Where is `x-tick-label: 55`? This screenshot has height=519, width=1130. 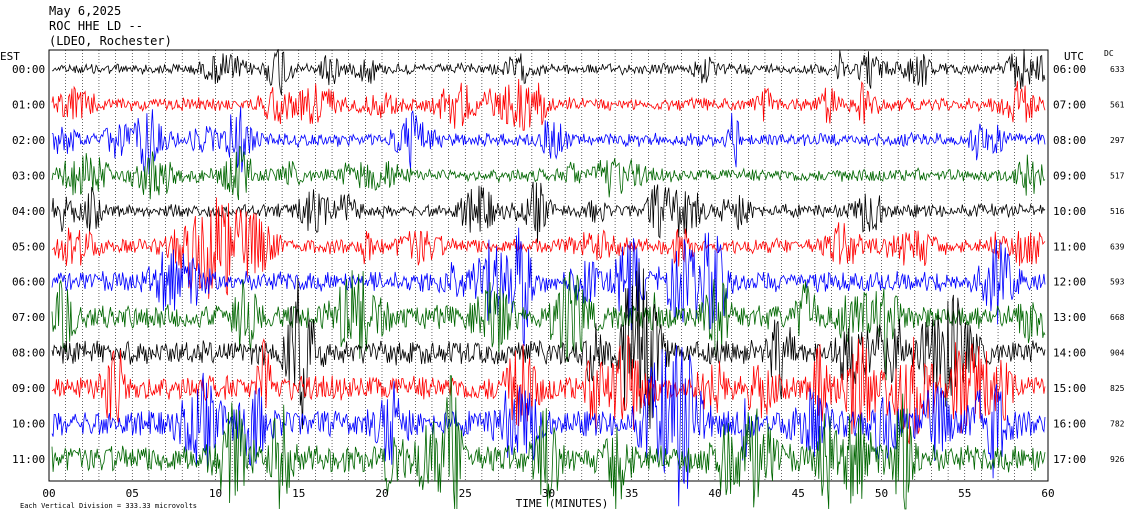
x-tick-label: 55 is located at coordinates (964, 493).